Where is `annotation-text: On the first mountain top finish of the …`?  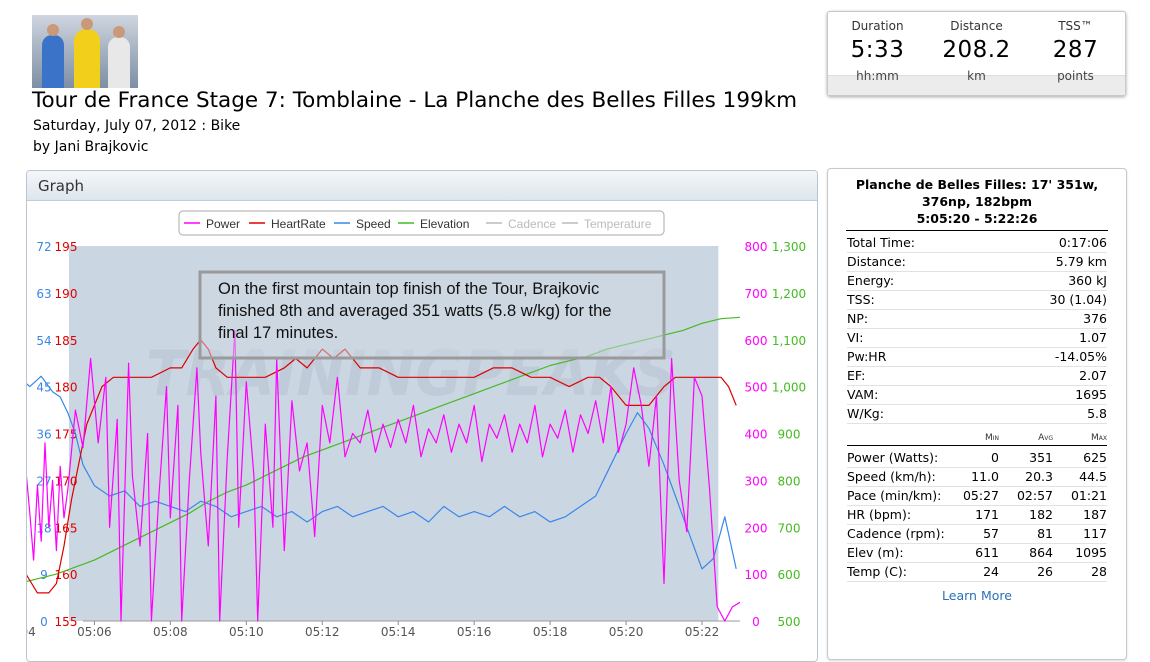 annotation-text: On the first mountain top finish of the … is located at coordinates (408, 289).